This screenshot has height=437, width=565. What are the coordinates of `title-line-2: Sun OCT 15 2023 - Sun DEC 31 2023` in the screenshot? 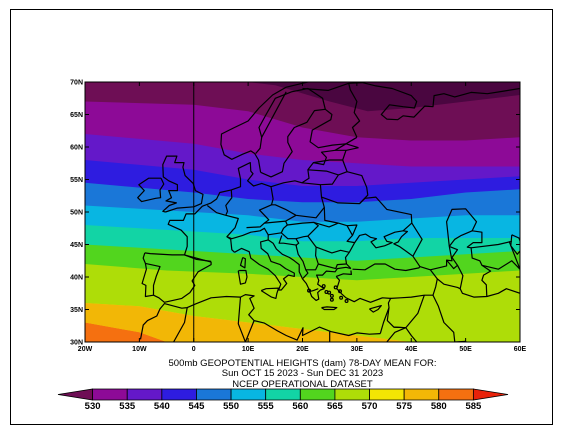 It's located at (302, 373).